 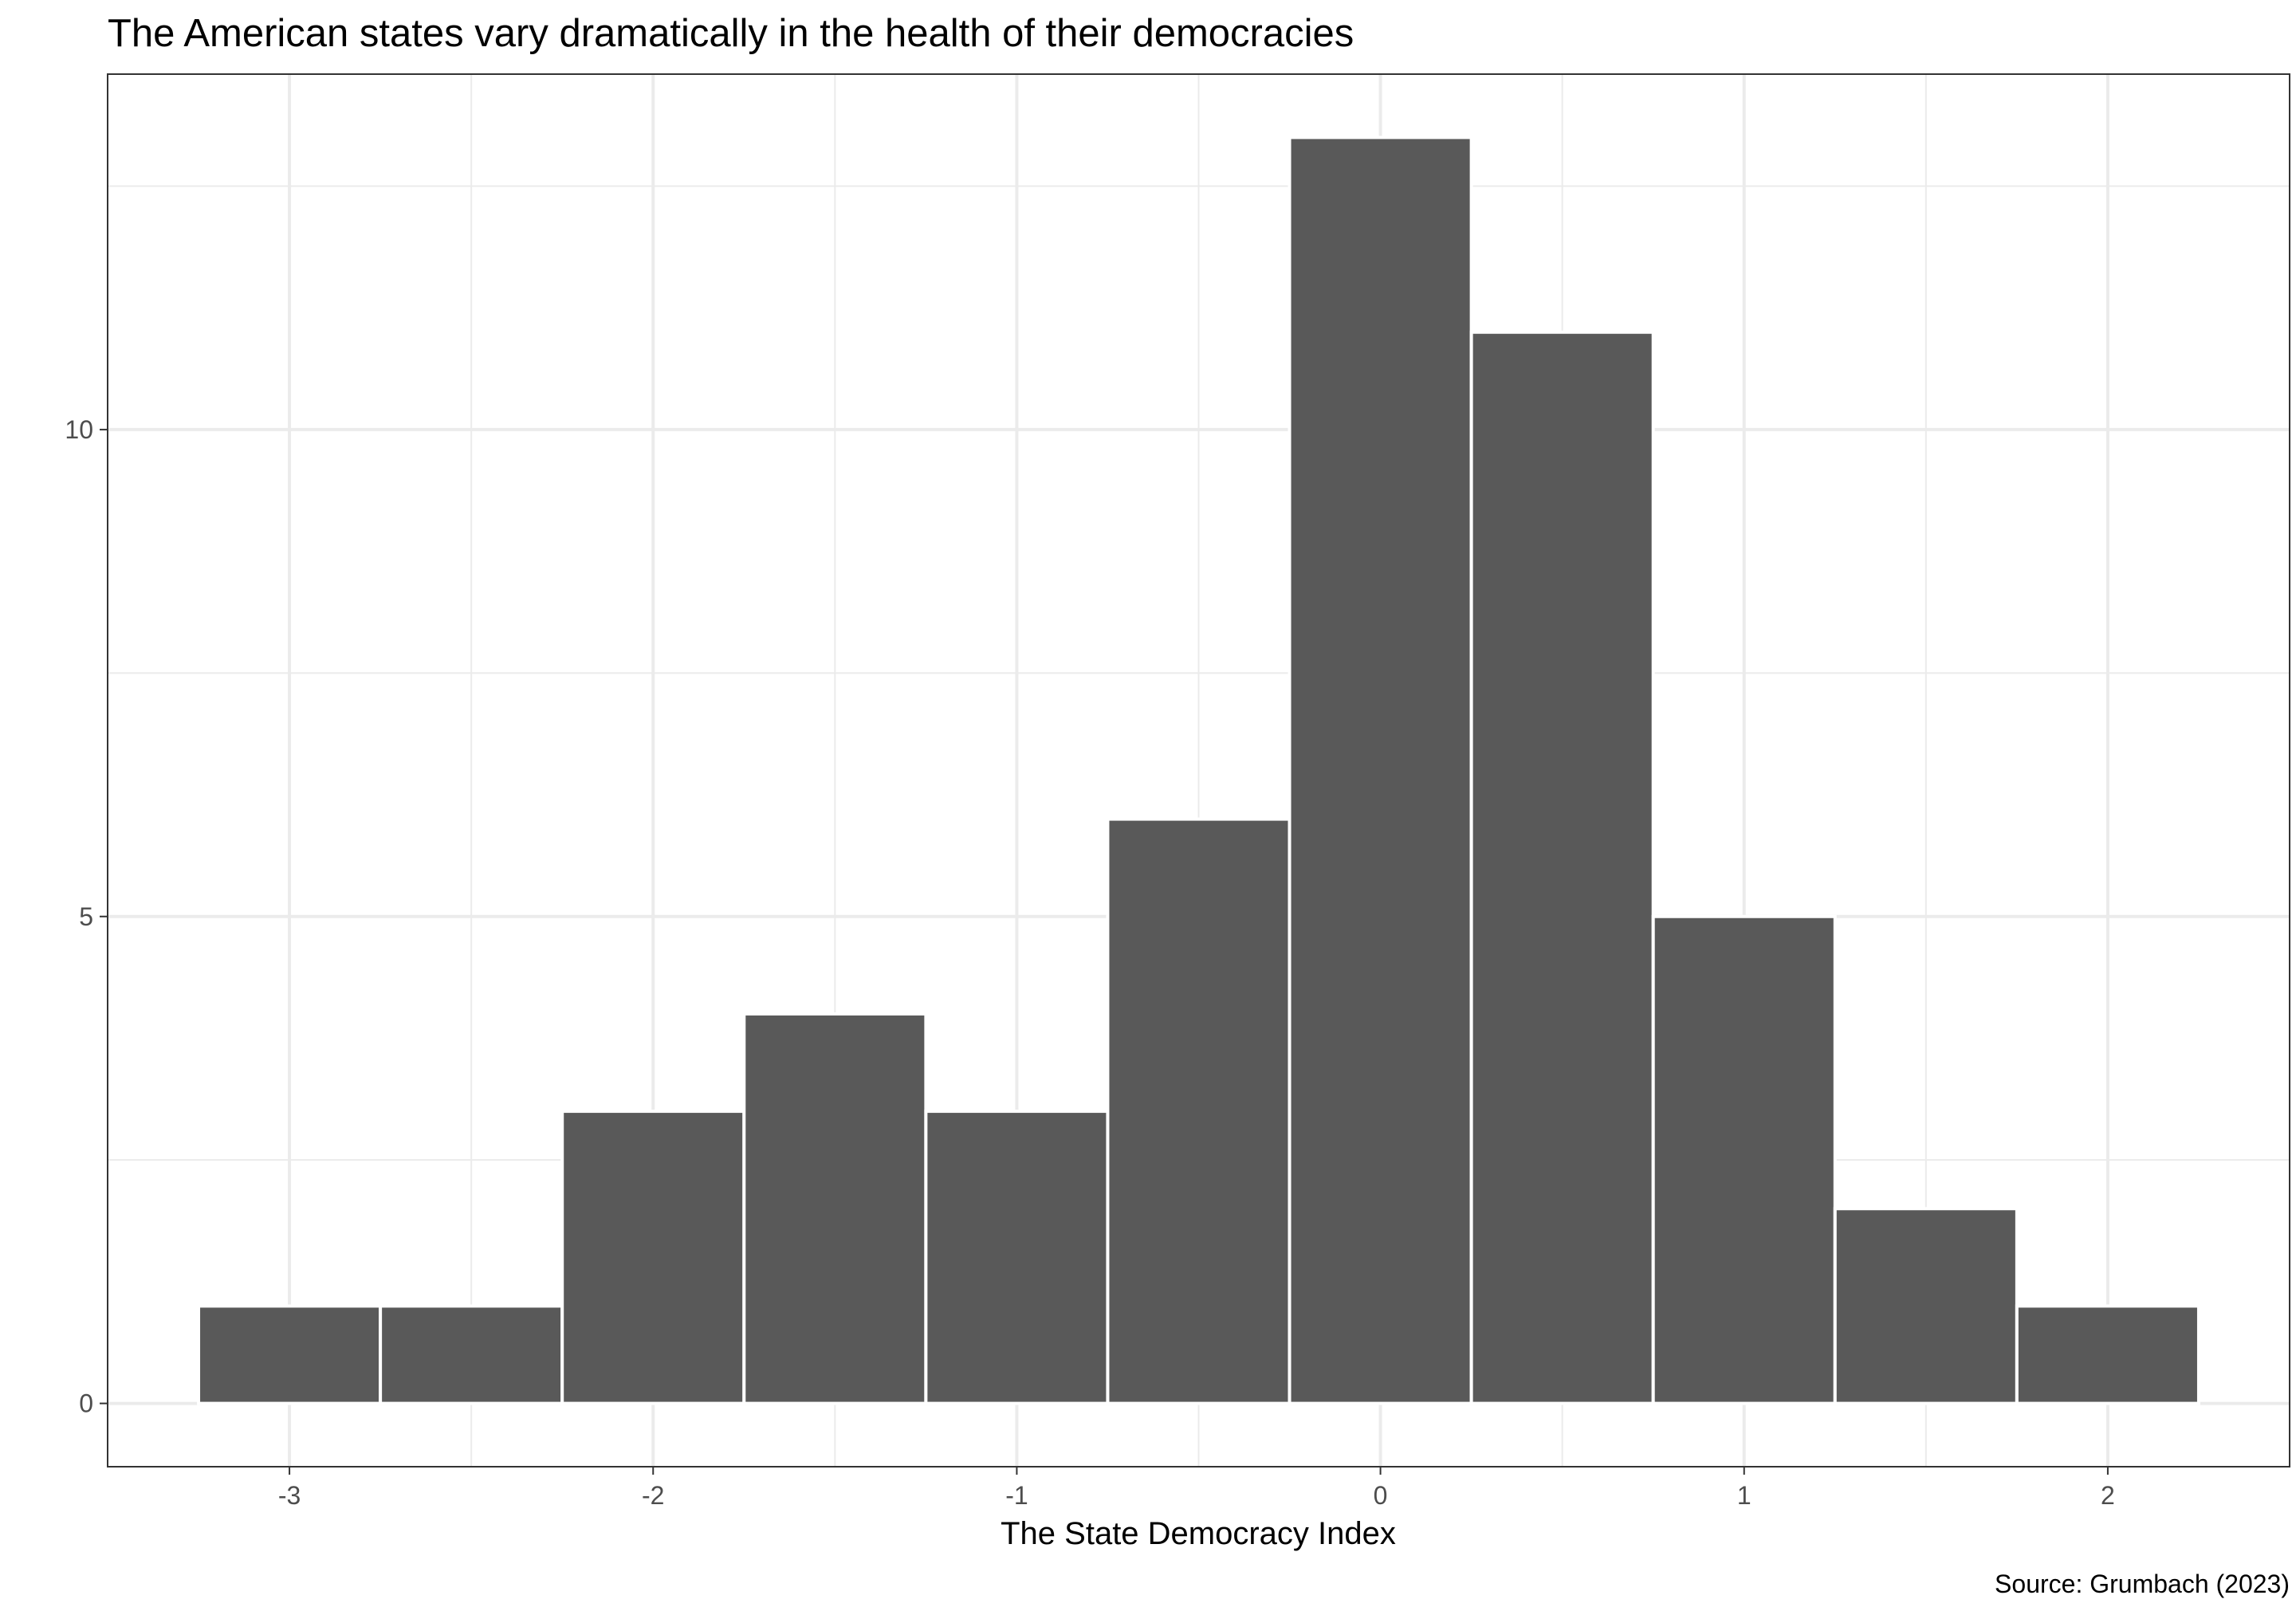 I want to click on x-tick-label: 1, so click(x=1744, y=1495).